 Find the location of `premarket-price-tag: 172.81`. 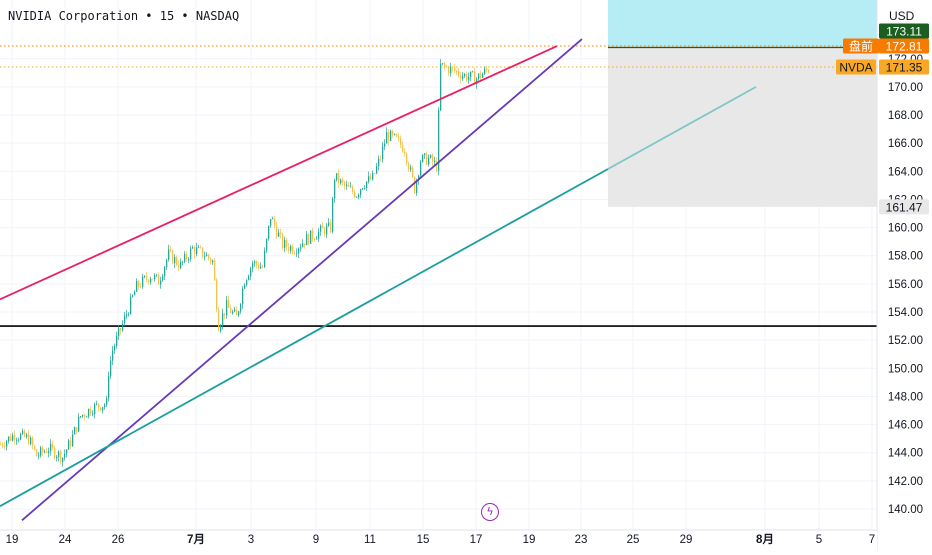

premarket-price-tag: 172.81 is located at coordinates (904, 47).